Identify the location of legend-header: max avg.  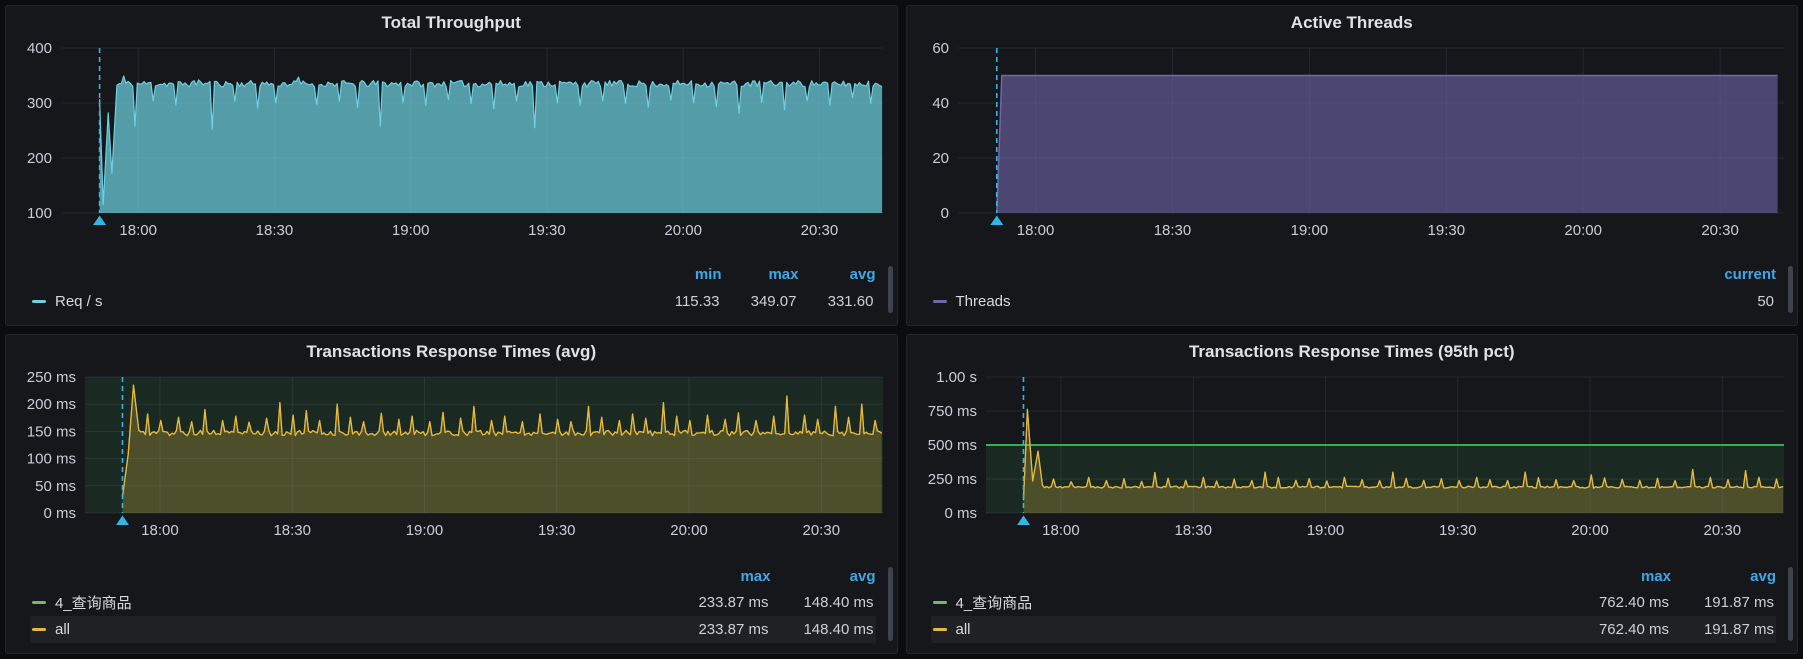
(1353, 576).